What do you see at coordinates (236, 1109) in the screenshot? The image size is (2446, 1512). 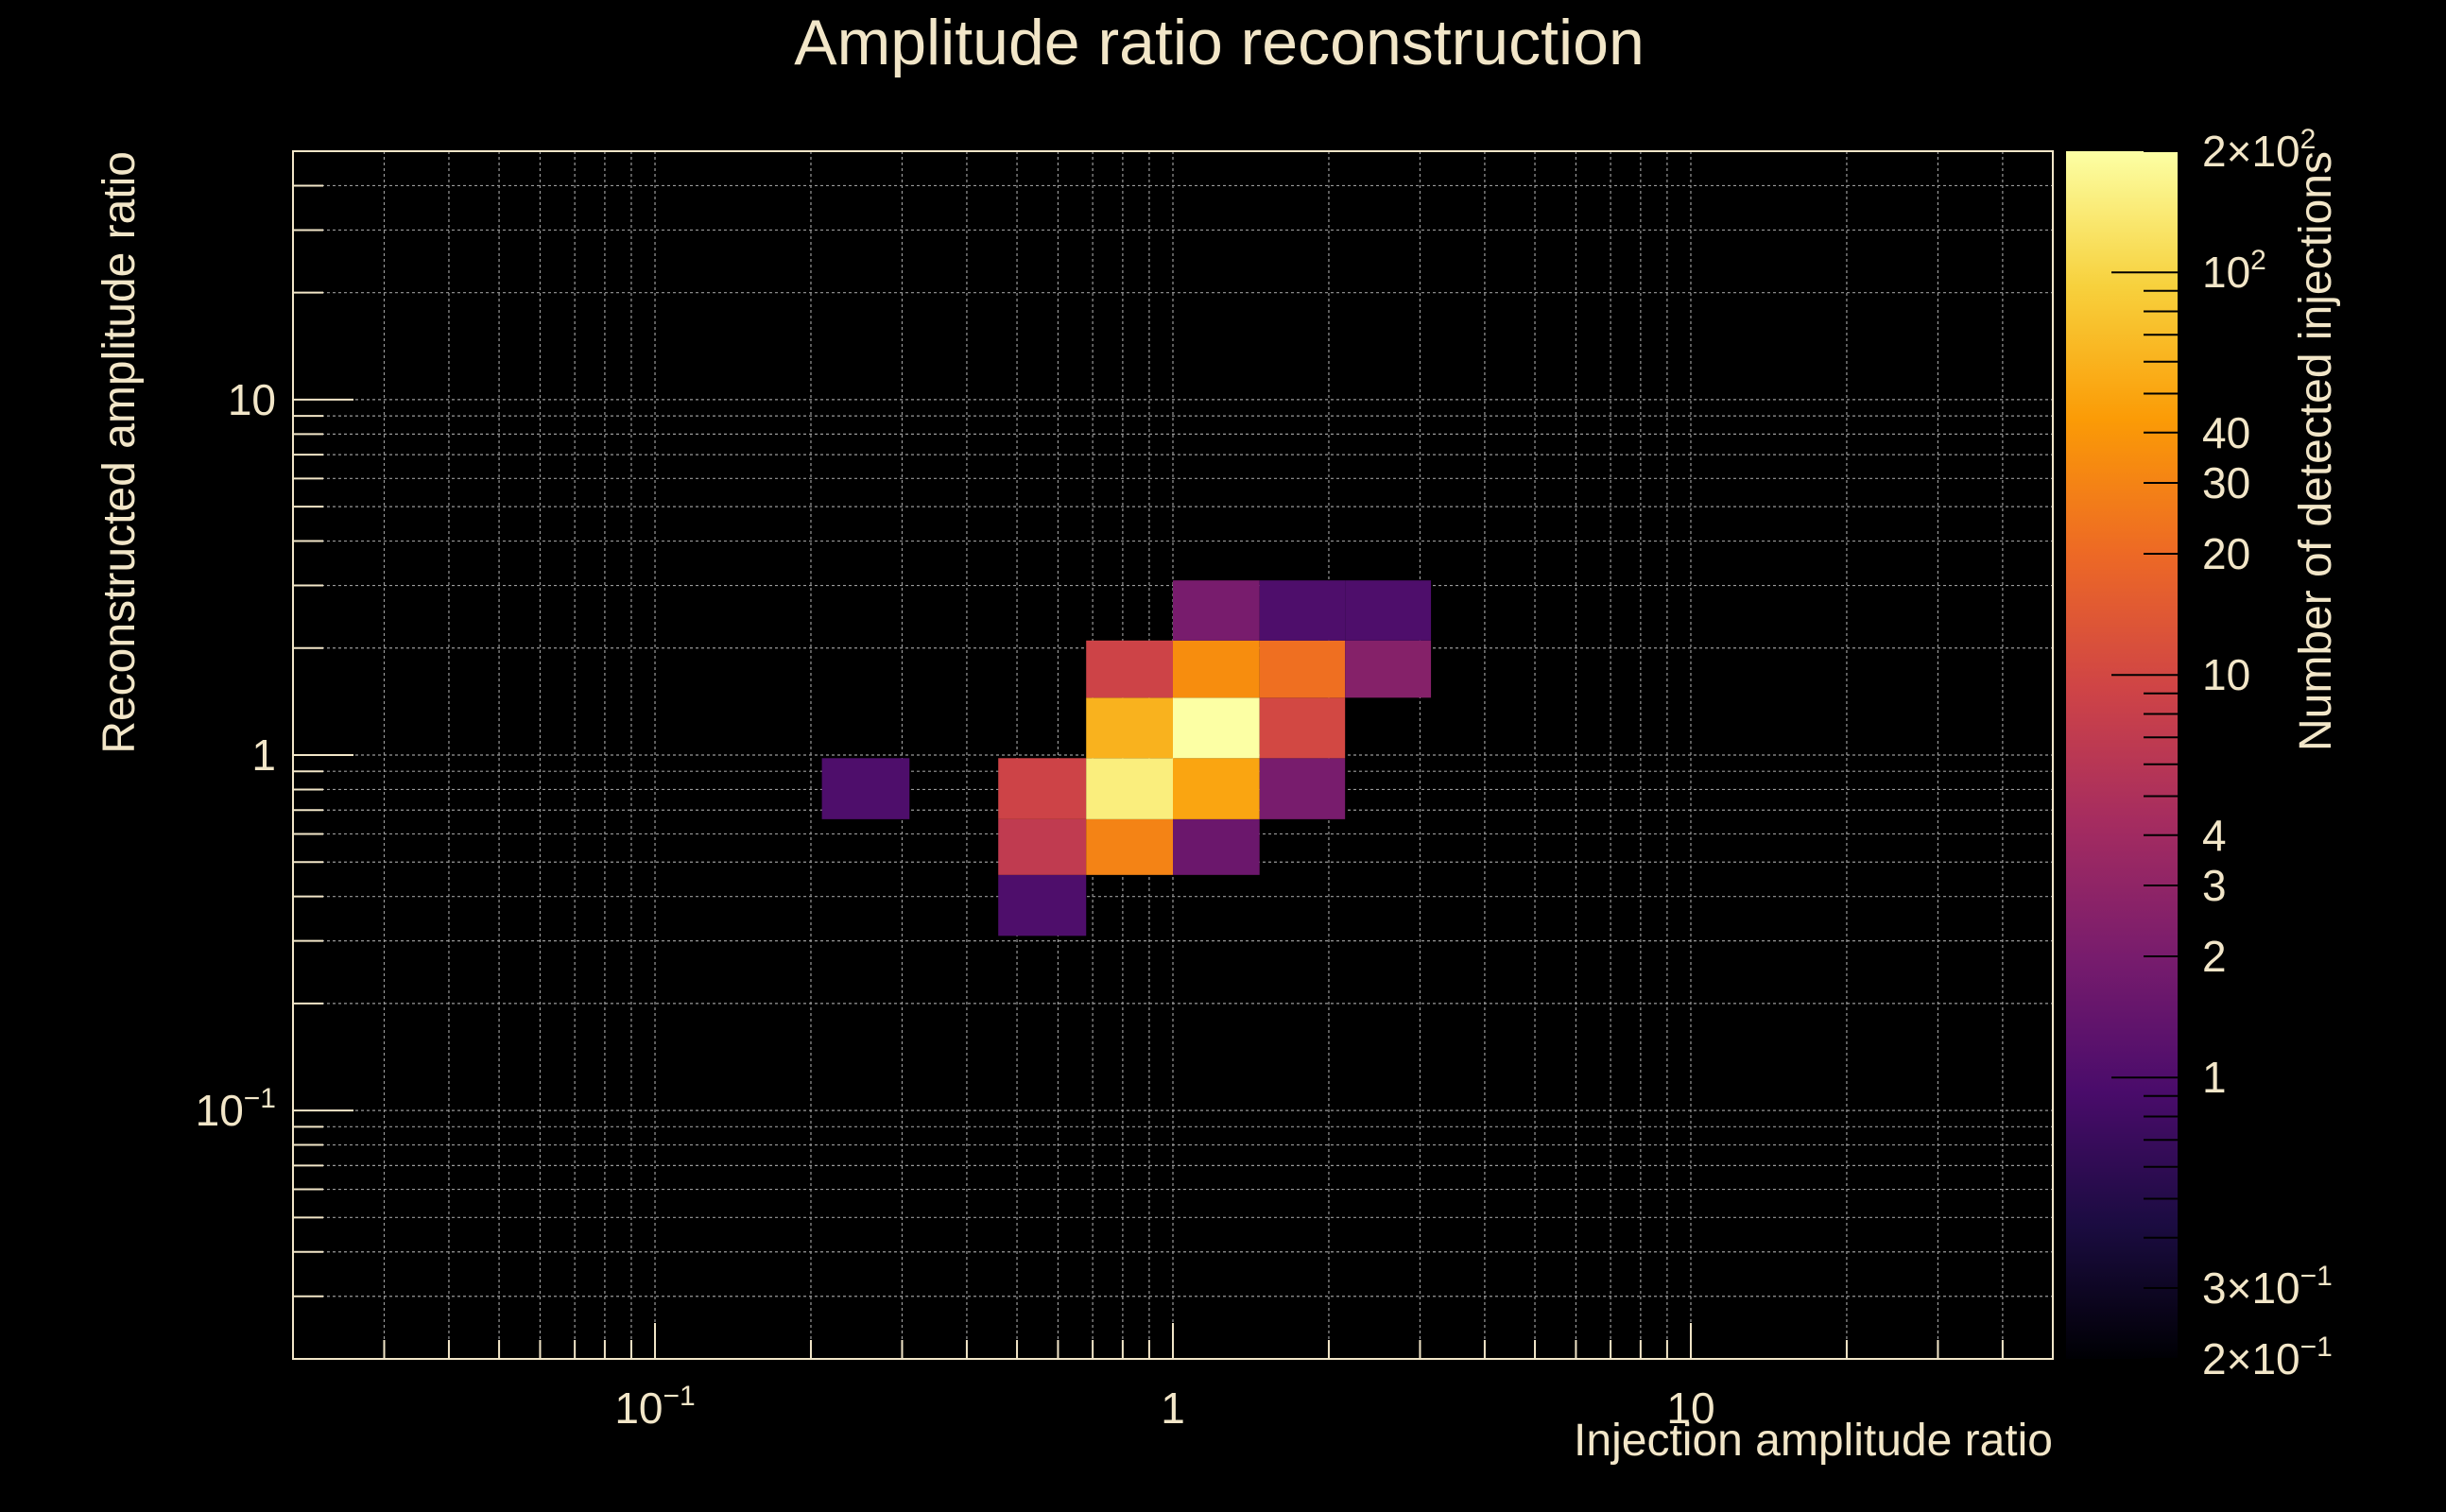 I see `y-tick-label: 10−1` at bounding box center [236, 1109].